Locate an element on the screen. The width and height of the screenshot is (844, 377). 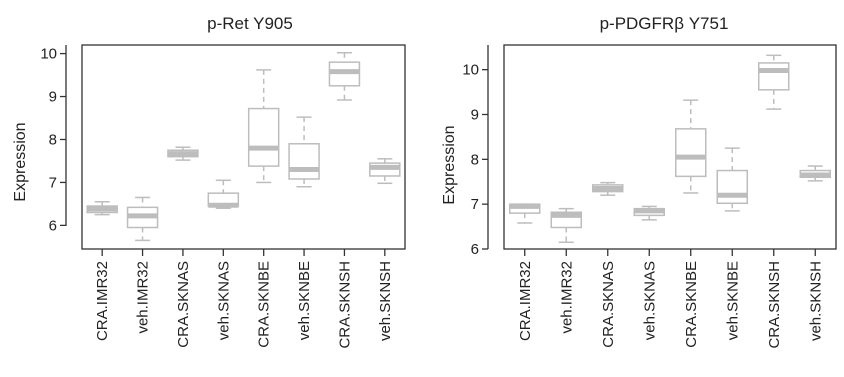
chart-title: p-Ret Y905 is located at coordinates (250, 23).